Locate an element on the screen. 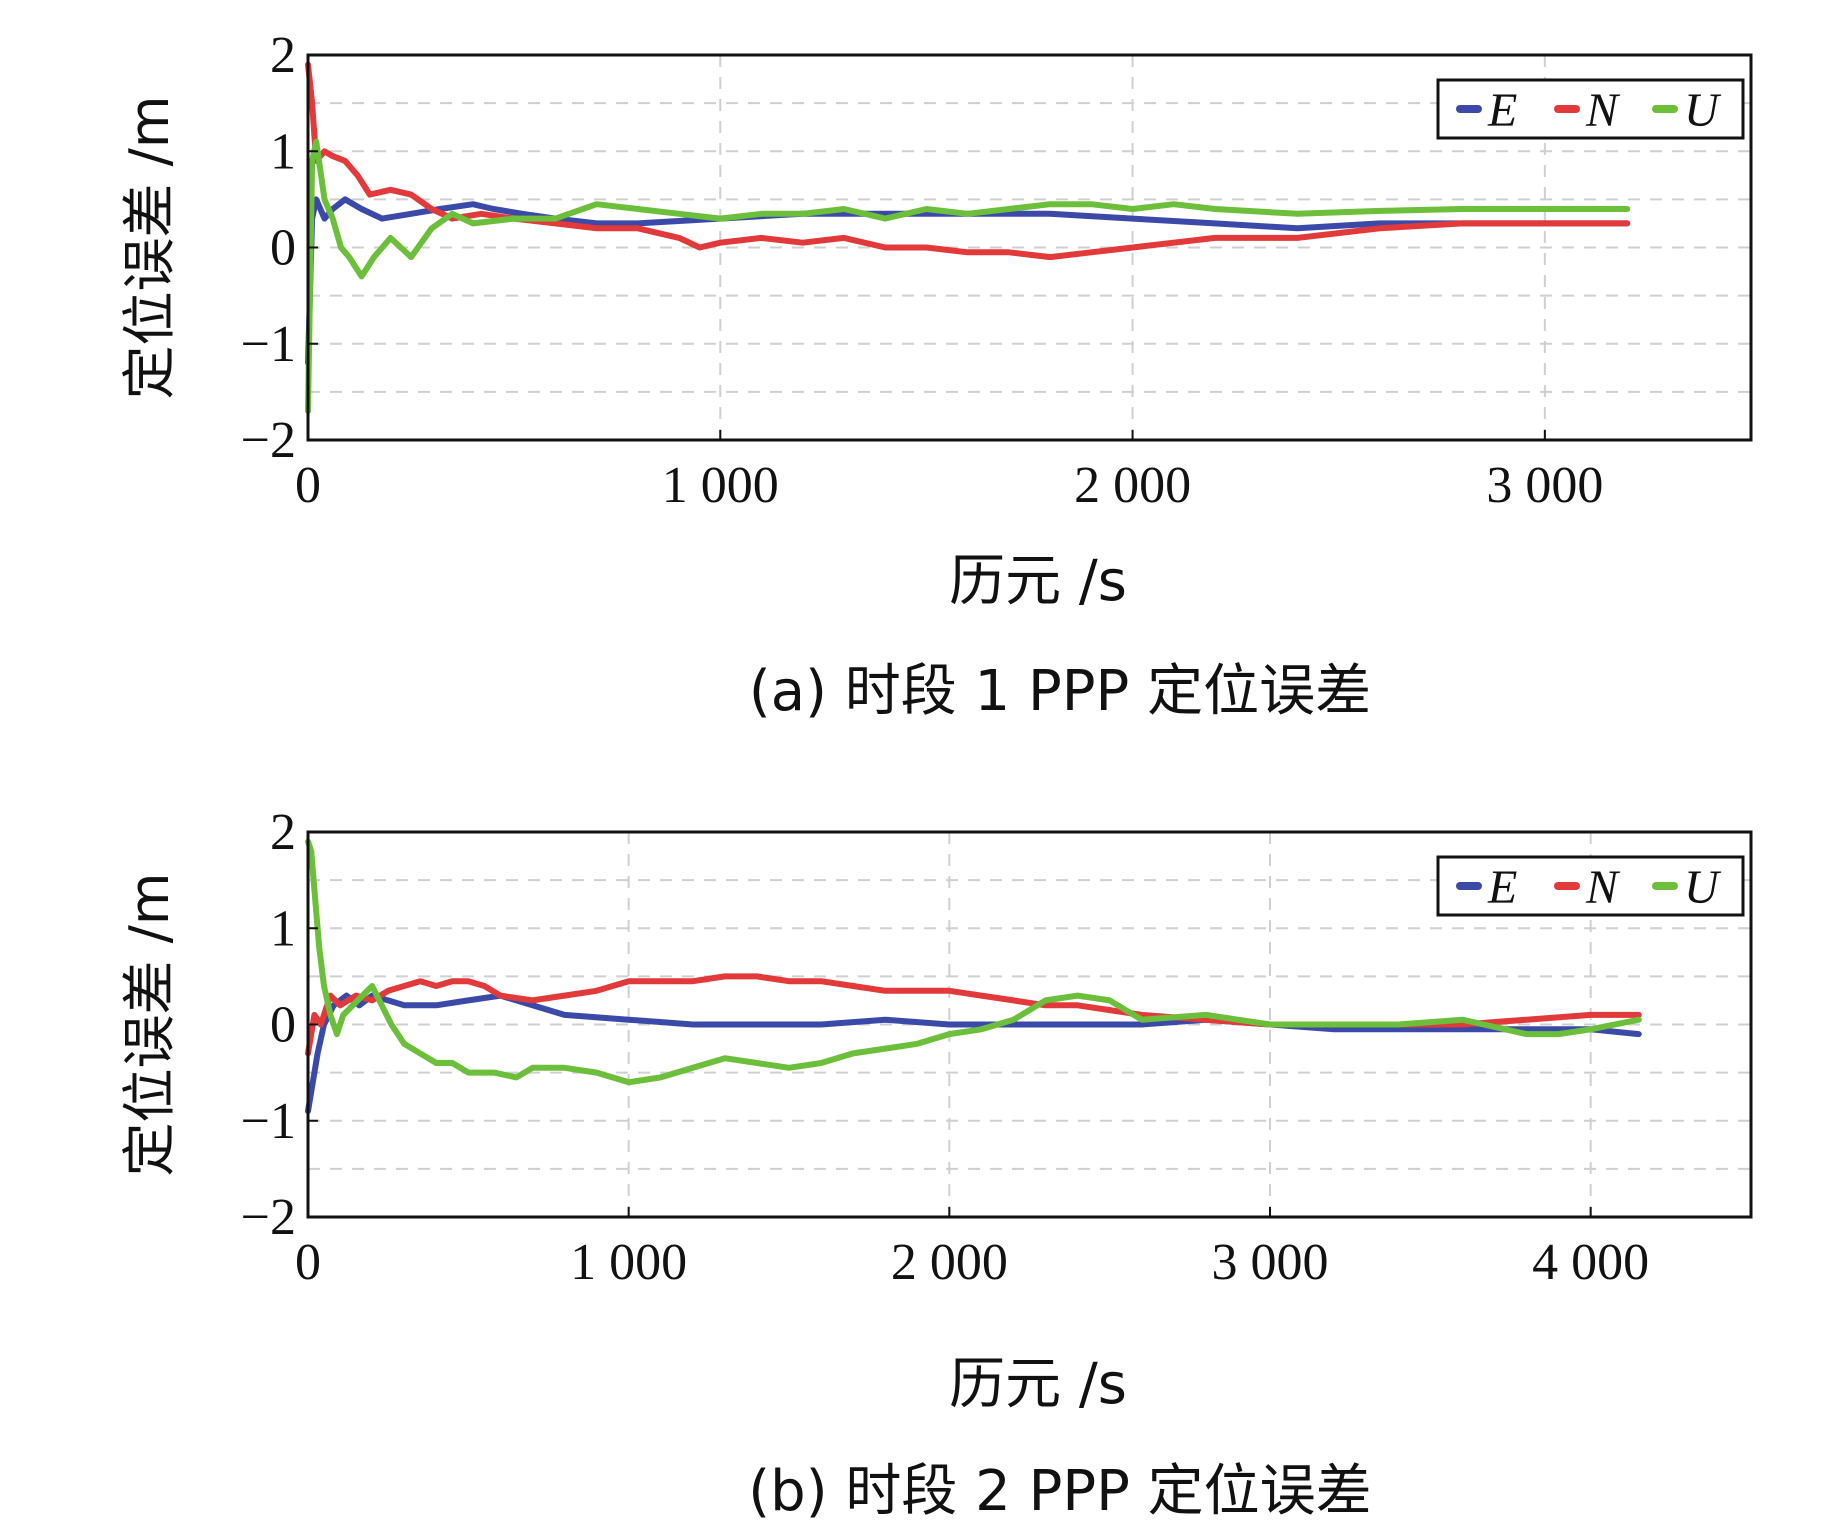 This screenshot has height=1535, width=1843. chart-caption: (b) 时段 2 PPP 定位误差 is located at coordinates (1059, 1491).